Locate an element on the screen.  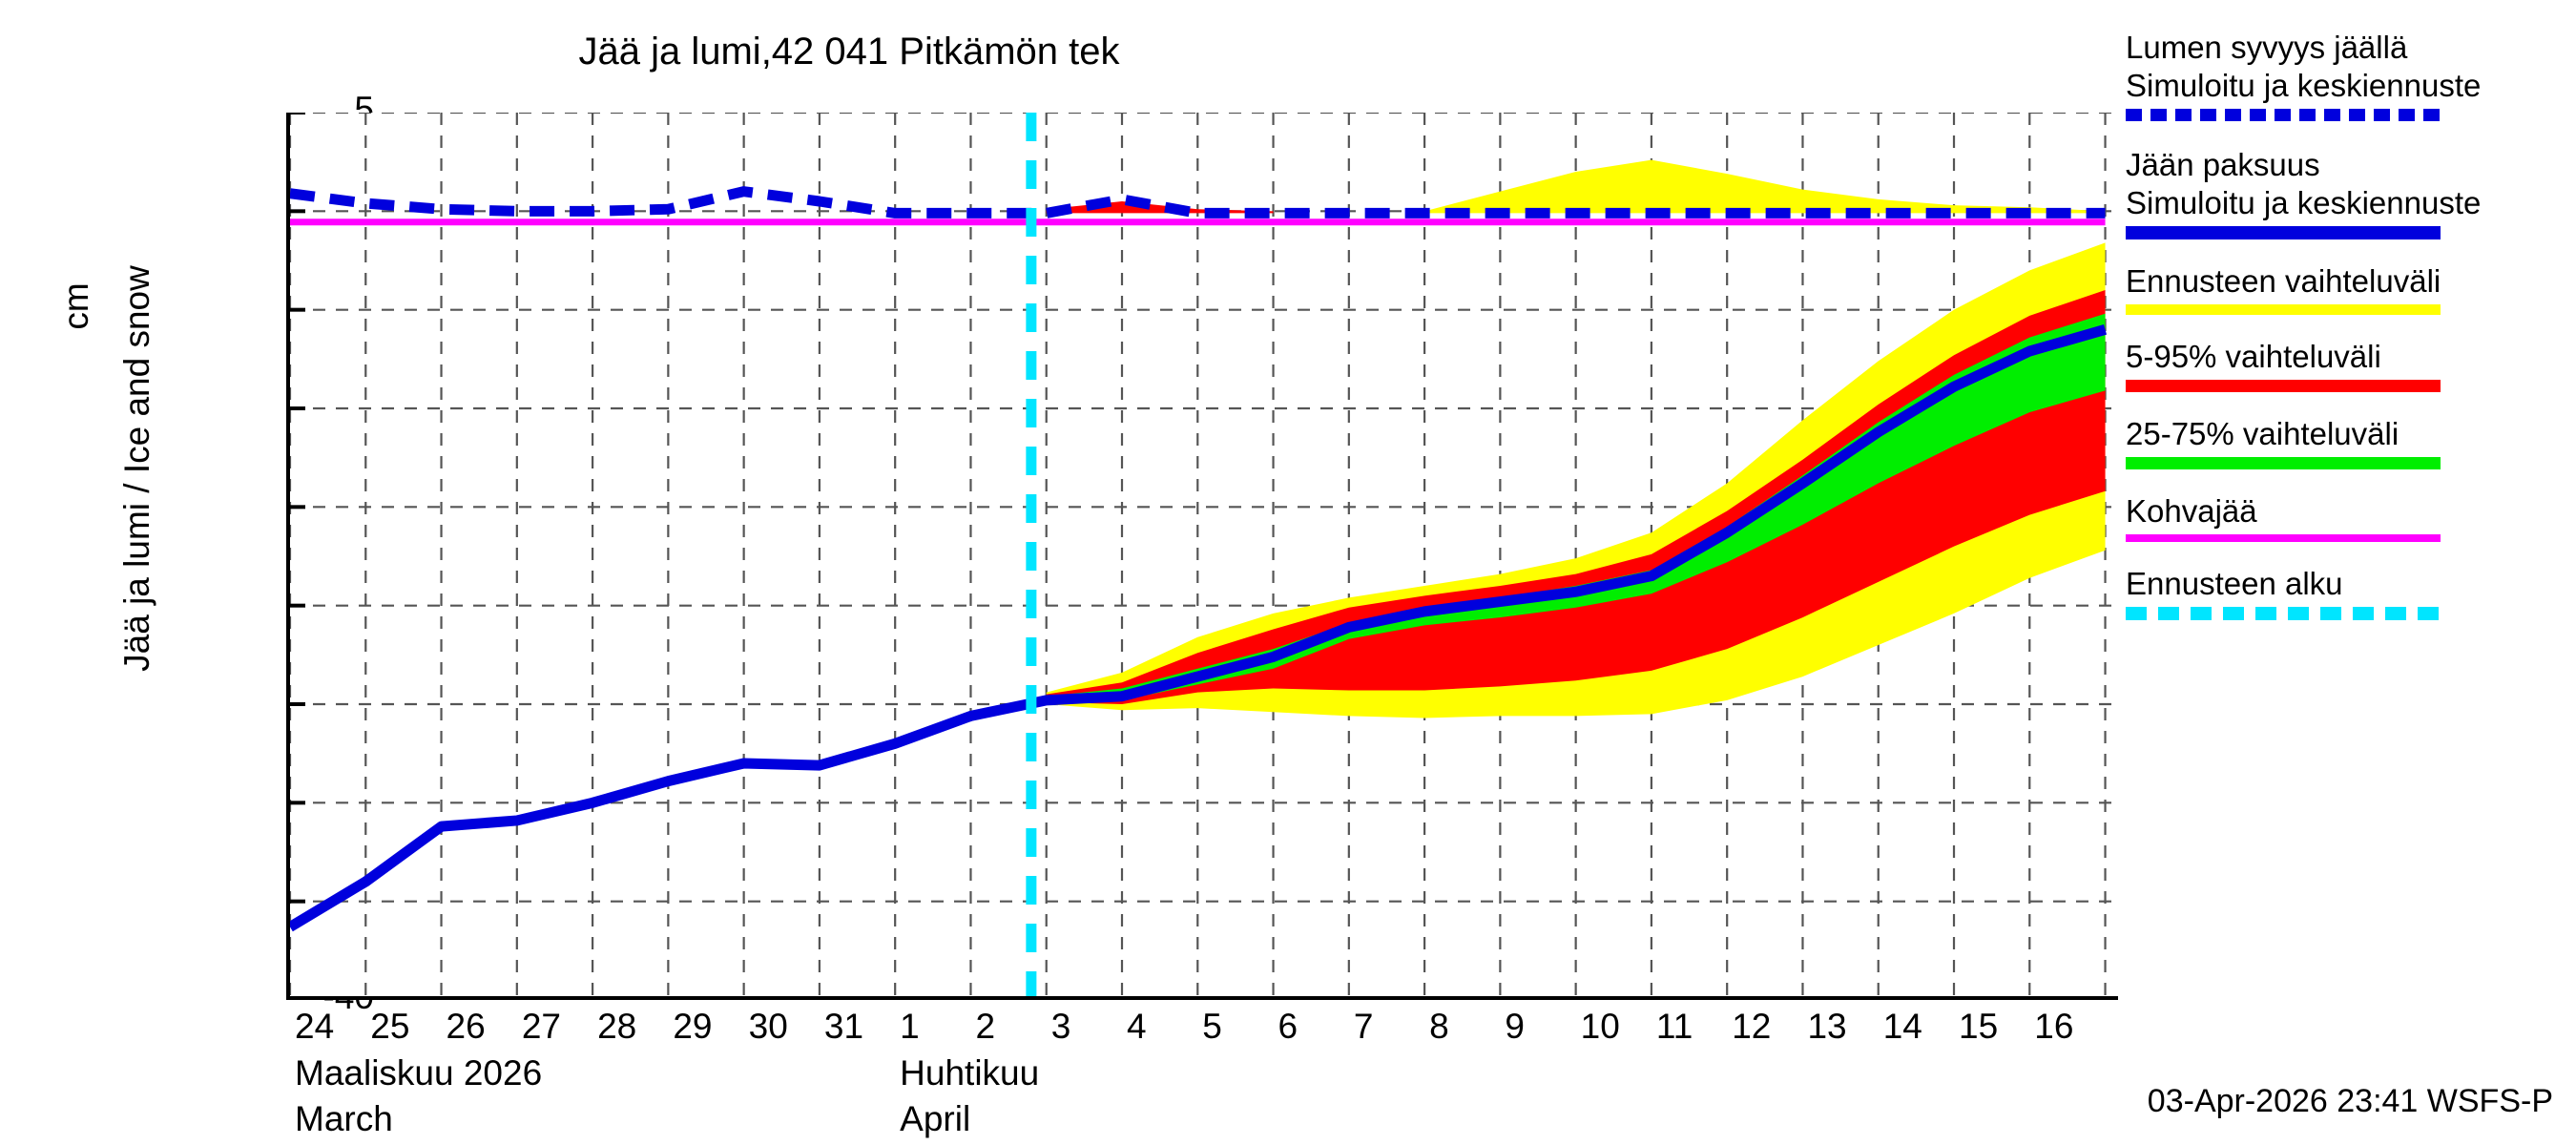
month-label-fi: Maaliskuu 2026 is located at coordinates (419, 1073).